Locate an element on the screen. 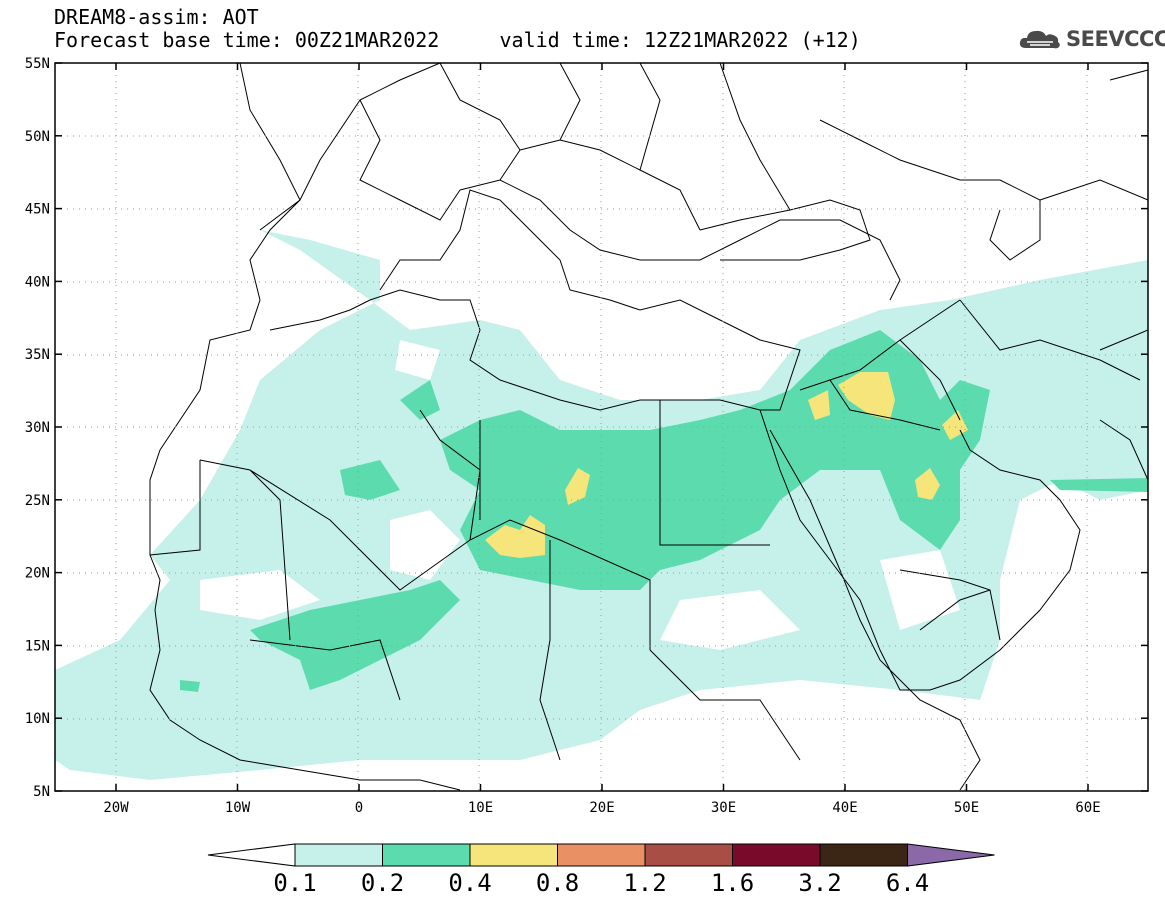  seevccc-logo: SEEVCCC is located at coordinates (1091, 39).